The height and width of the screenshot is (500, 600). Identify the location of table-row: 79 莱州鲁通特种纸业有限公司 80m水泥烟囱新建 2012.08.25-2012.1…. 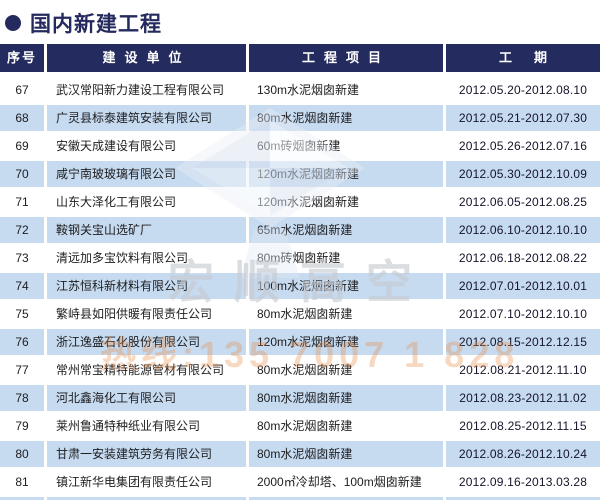
(300, 426).